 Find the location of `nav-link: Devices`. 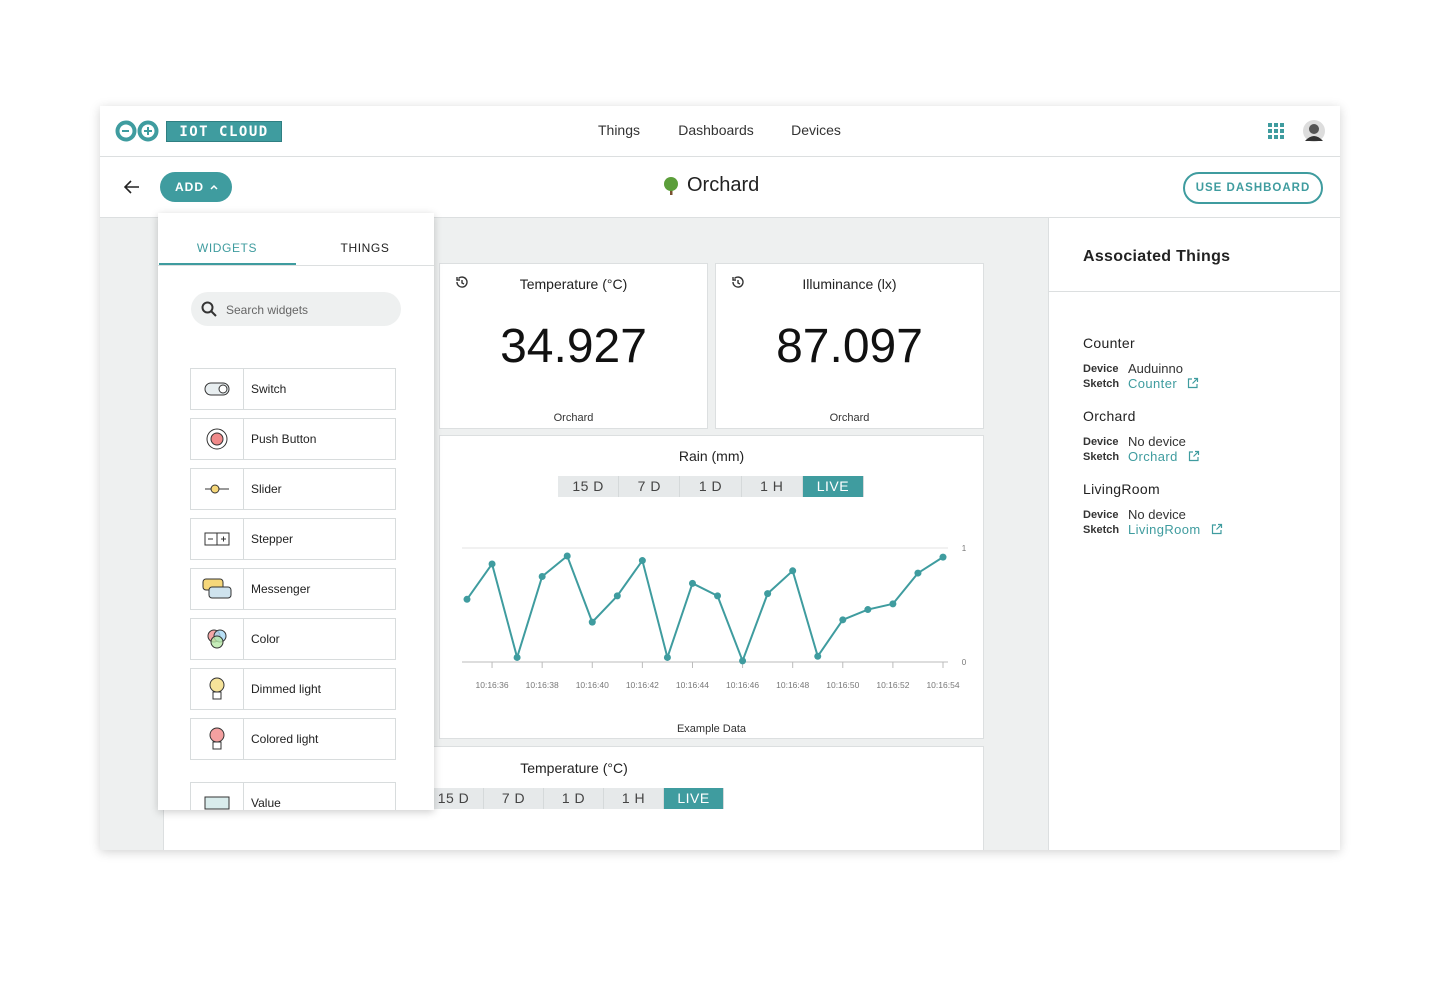

nav-link: Devices is located at coordinates (816, 130).